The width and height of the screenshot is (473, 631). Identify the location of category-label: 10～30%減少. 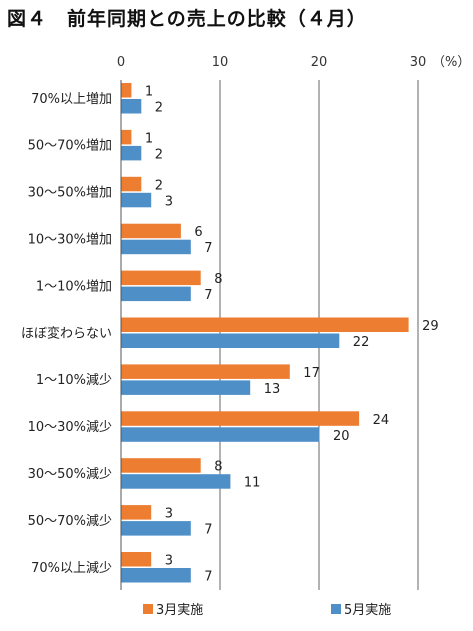
(70, 427).